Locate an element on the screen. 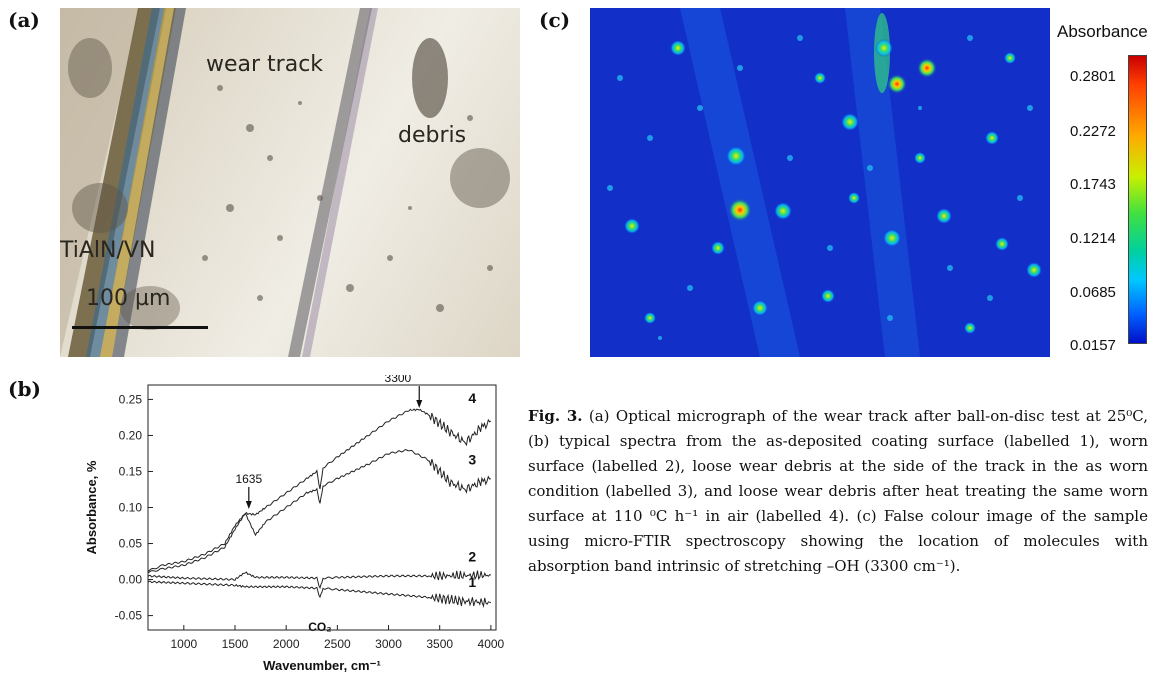 Image resolution: width=1155 pixels, height=691 pixels. colorbar is located at coordinates (1137, 199).